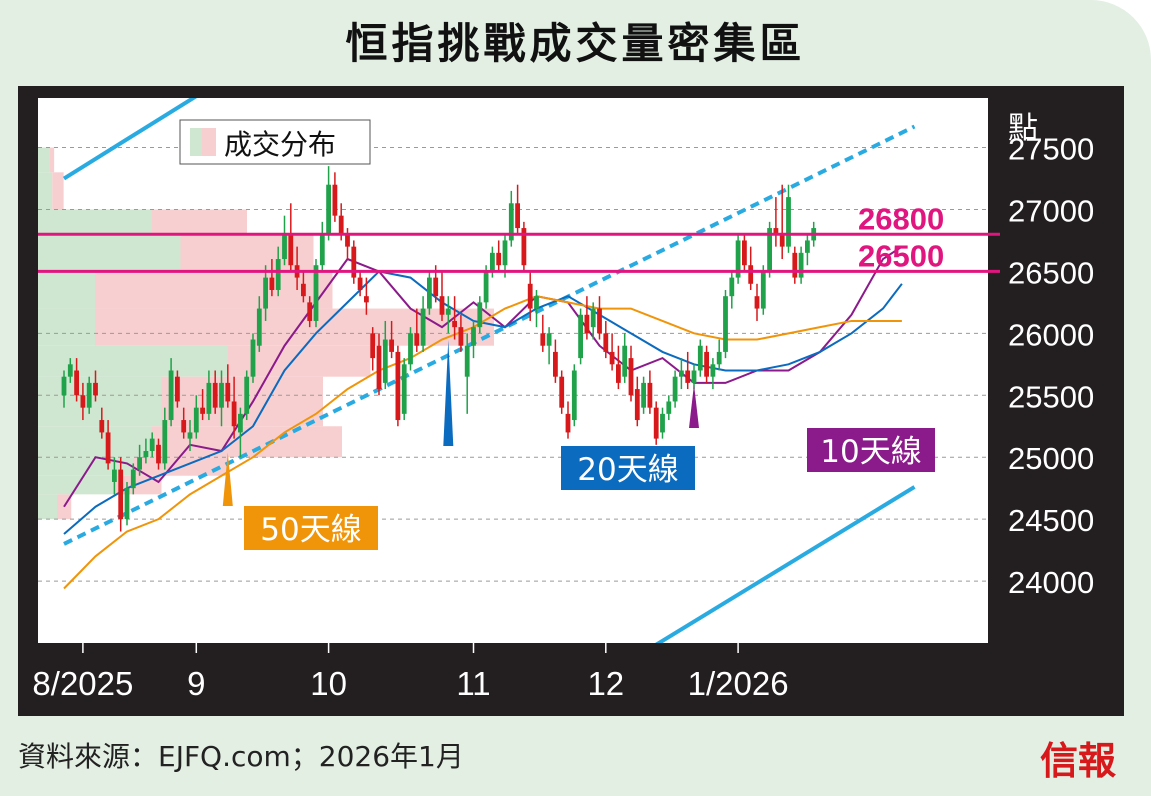 Image resolution: width=1151 pixels, height=796 pixels. What do you see at coordinates (280, 144) in the screenshot?
I see `legend-label: 成交分布` at bounding box center [280, 144].